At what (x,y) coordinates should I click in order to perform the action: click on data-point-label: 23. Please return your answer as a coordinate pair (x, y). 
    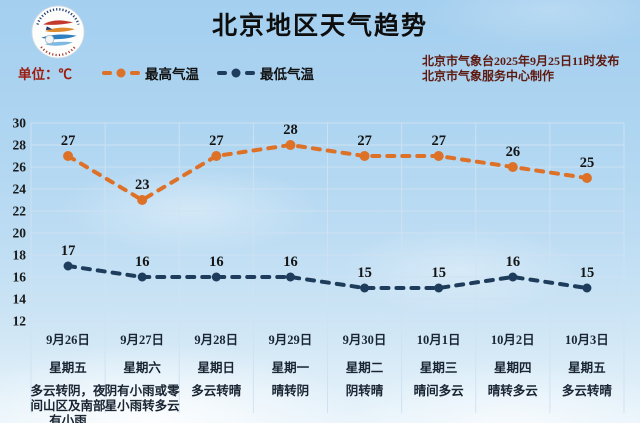
    Looking at the image, I should click on (142, 185).